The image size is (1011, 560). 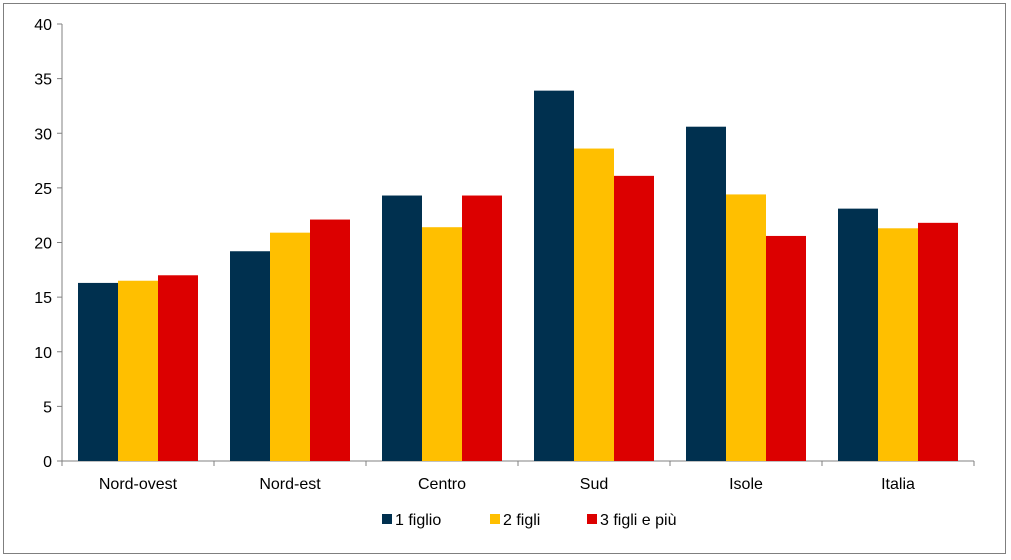 What do you see at coordinates (746, 484) in the screenshot?
I see `x-tick-label: Isole` at bounding box center [746, 484].